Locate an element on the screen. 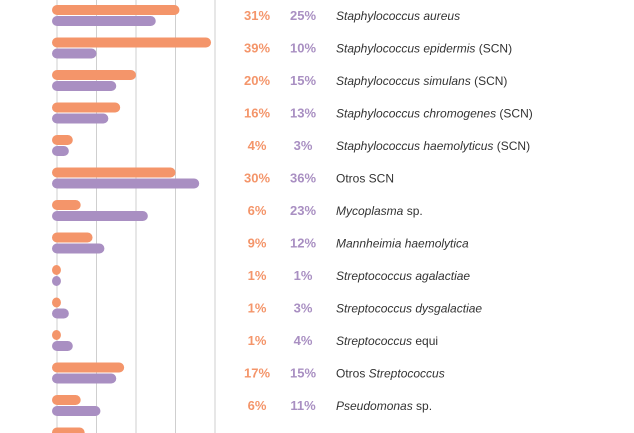 The width and height of the screenshot is (634, 433). pct-a-9: 1% is located at coordinates (257, 308).